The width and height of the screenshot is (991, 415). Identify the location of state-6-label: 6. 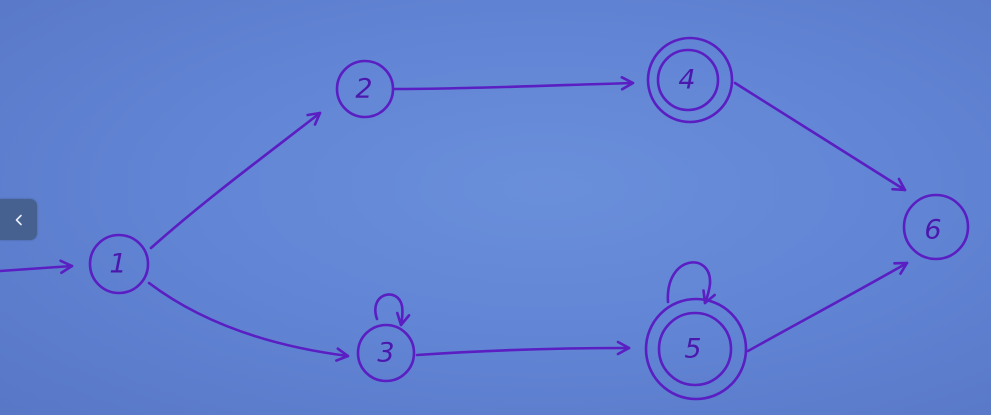
(932, 230).